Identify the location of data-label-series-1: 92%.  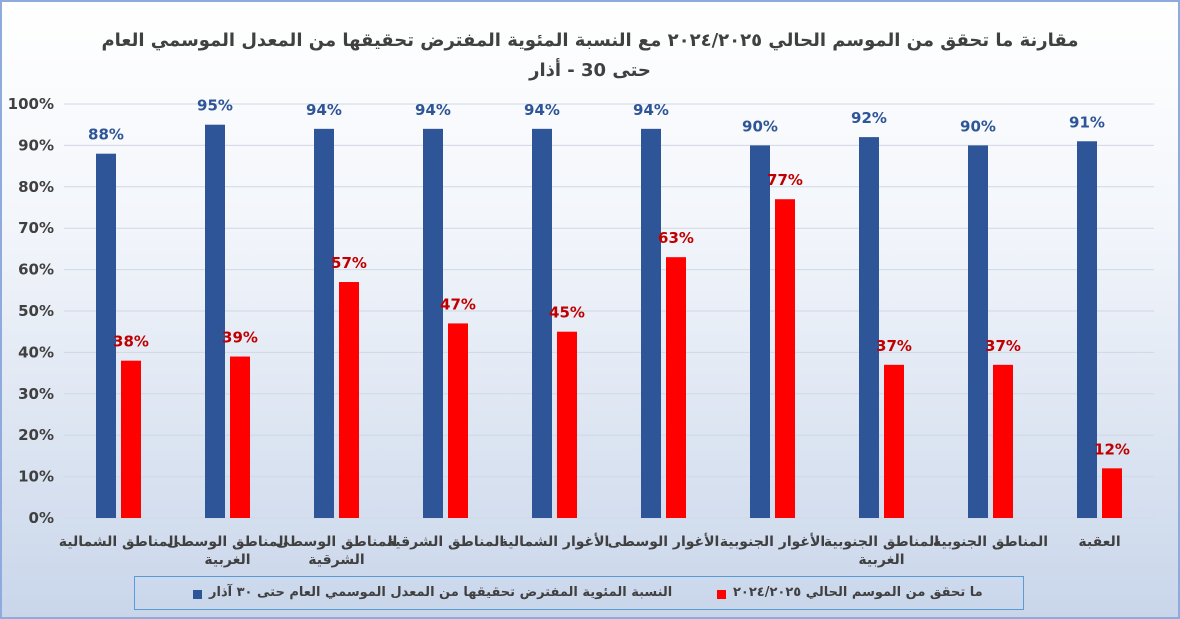
(869, 118).